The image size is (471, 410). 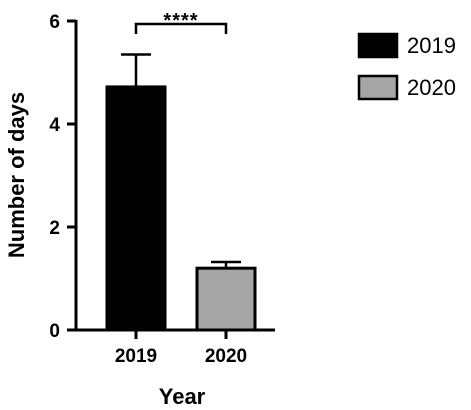 What do you see at coordinates (136, 208) in the screenshot?
I see `bar-2019` at bounding box center [136, 208].